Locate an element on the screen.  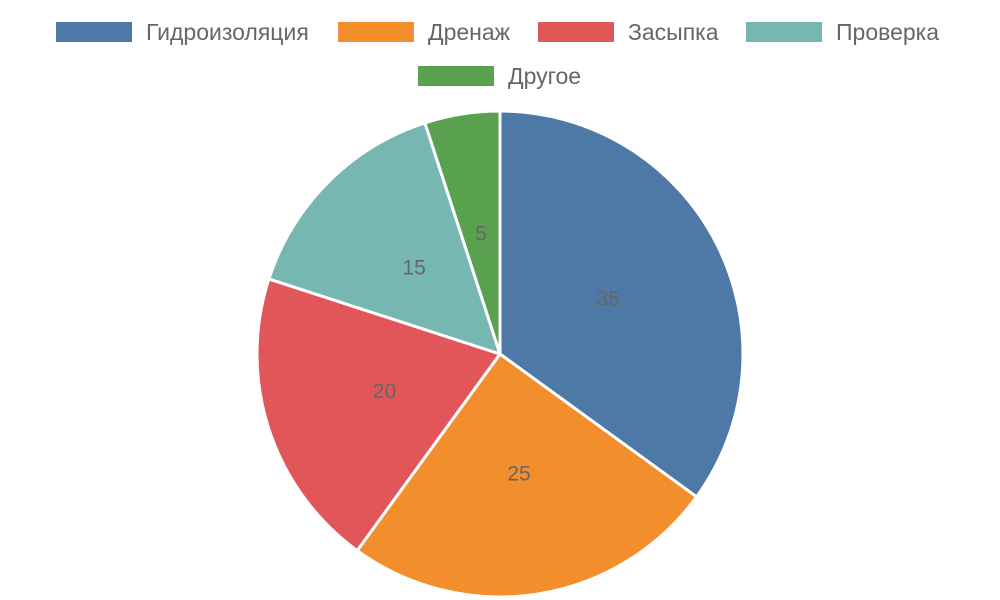
legend-label: Другое is located at coordinates (544, 76).